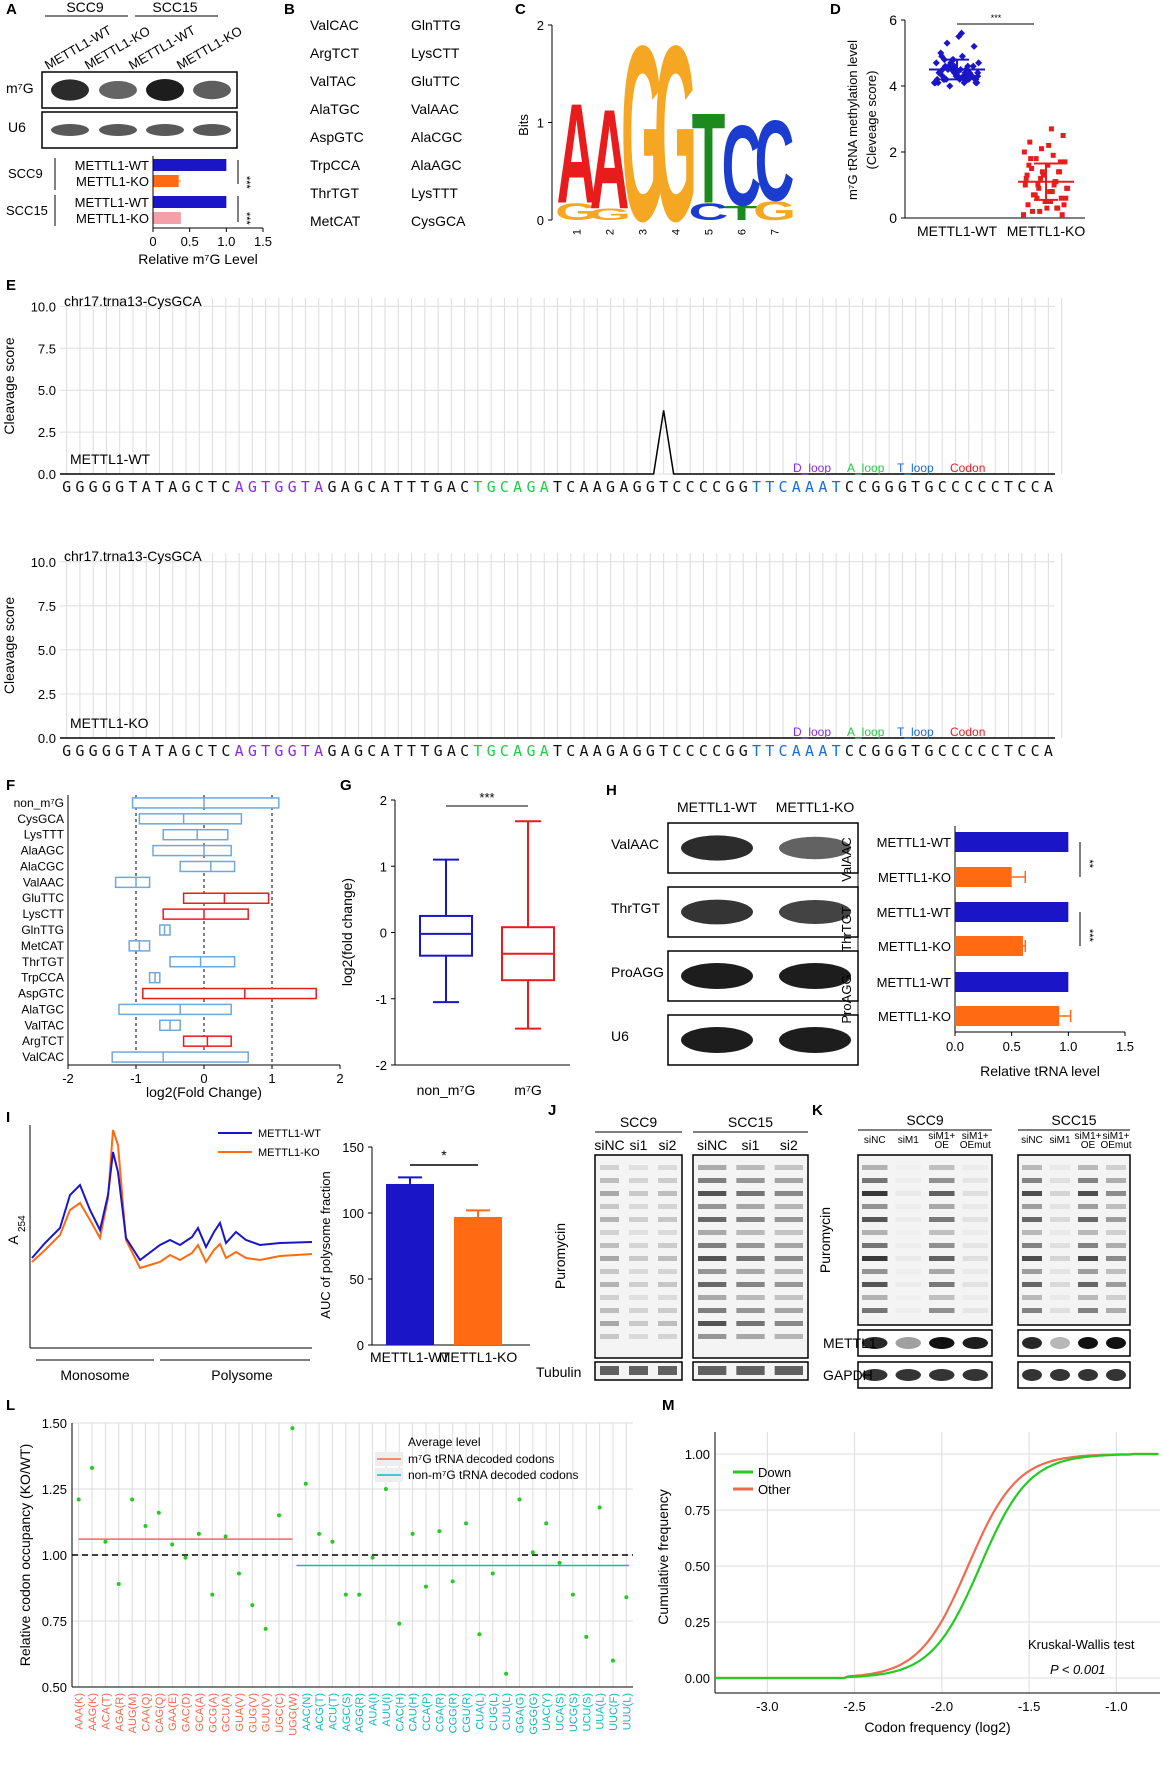 This screenshot has height=1767, width=1164. I want to click on codon-label: AGG(R), so click(360, 1713).